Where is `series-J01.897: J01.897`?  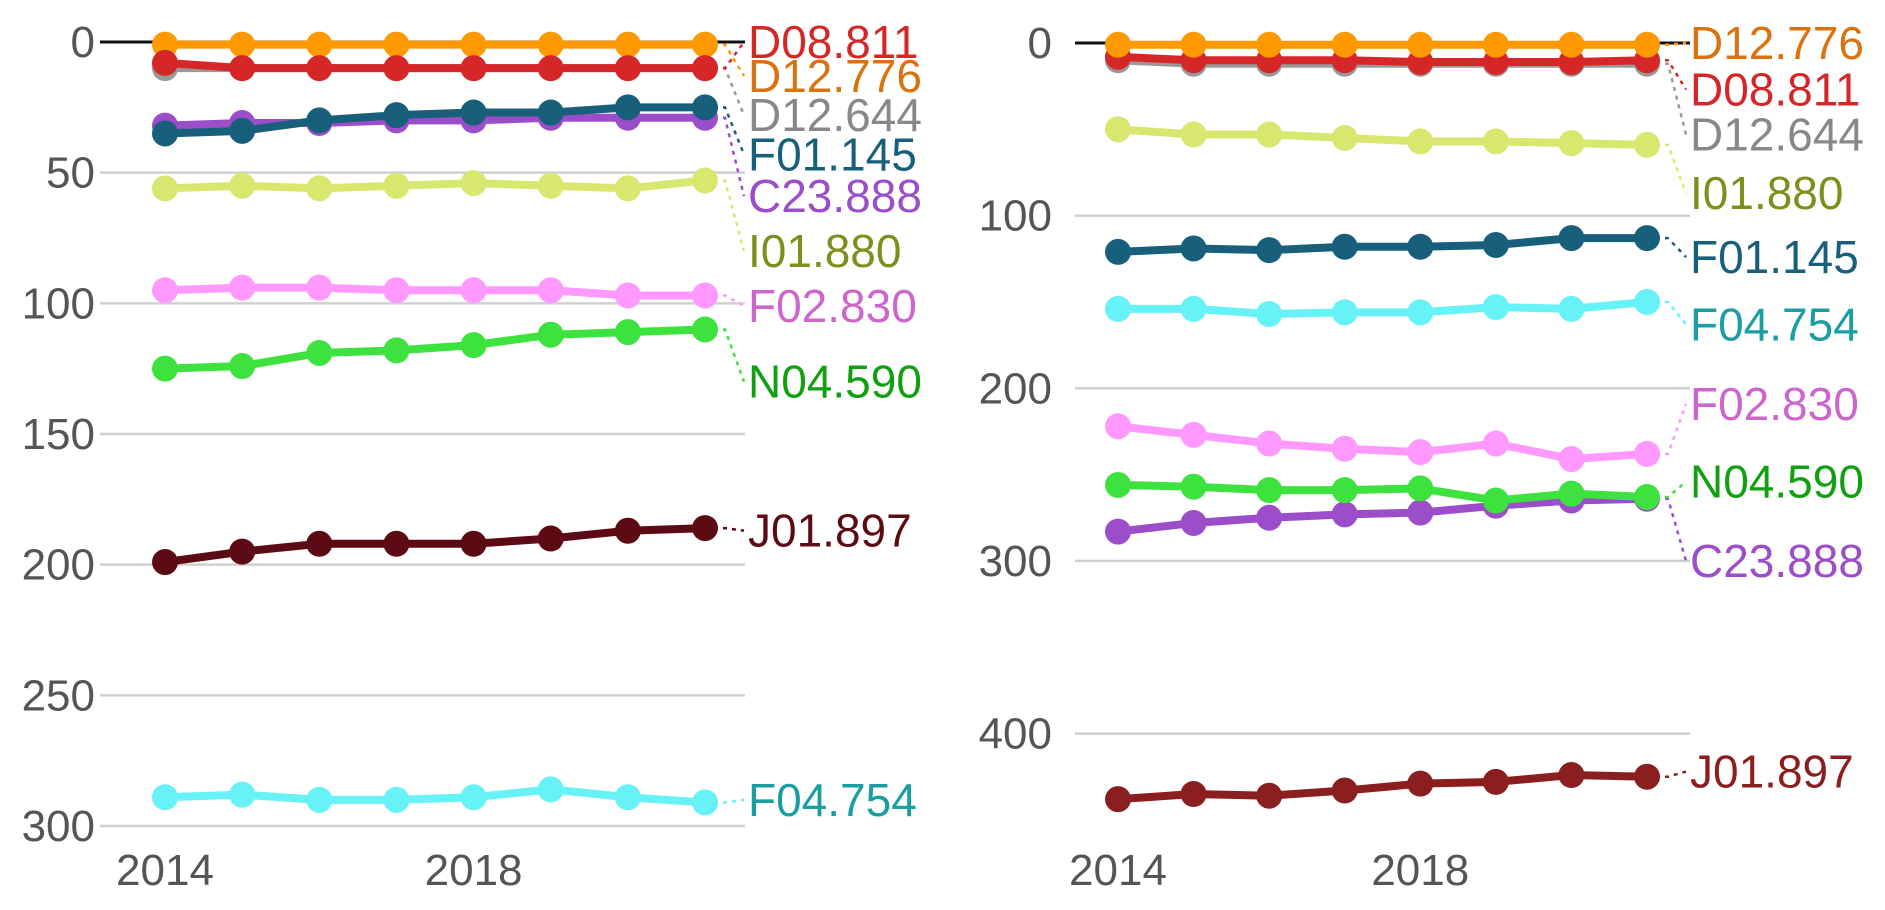 series-J01.897: J01.897 is located at coordinates (532, 540).